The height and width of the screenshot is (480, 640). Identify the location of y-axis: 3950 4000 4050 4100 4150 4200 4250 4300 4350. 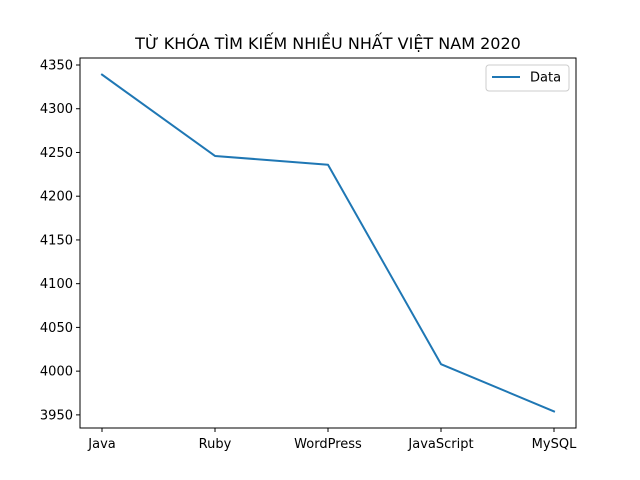
(60, 240).